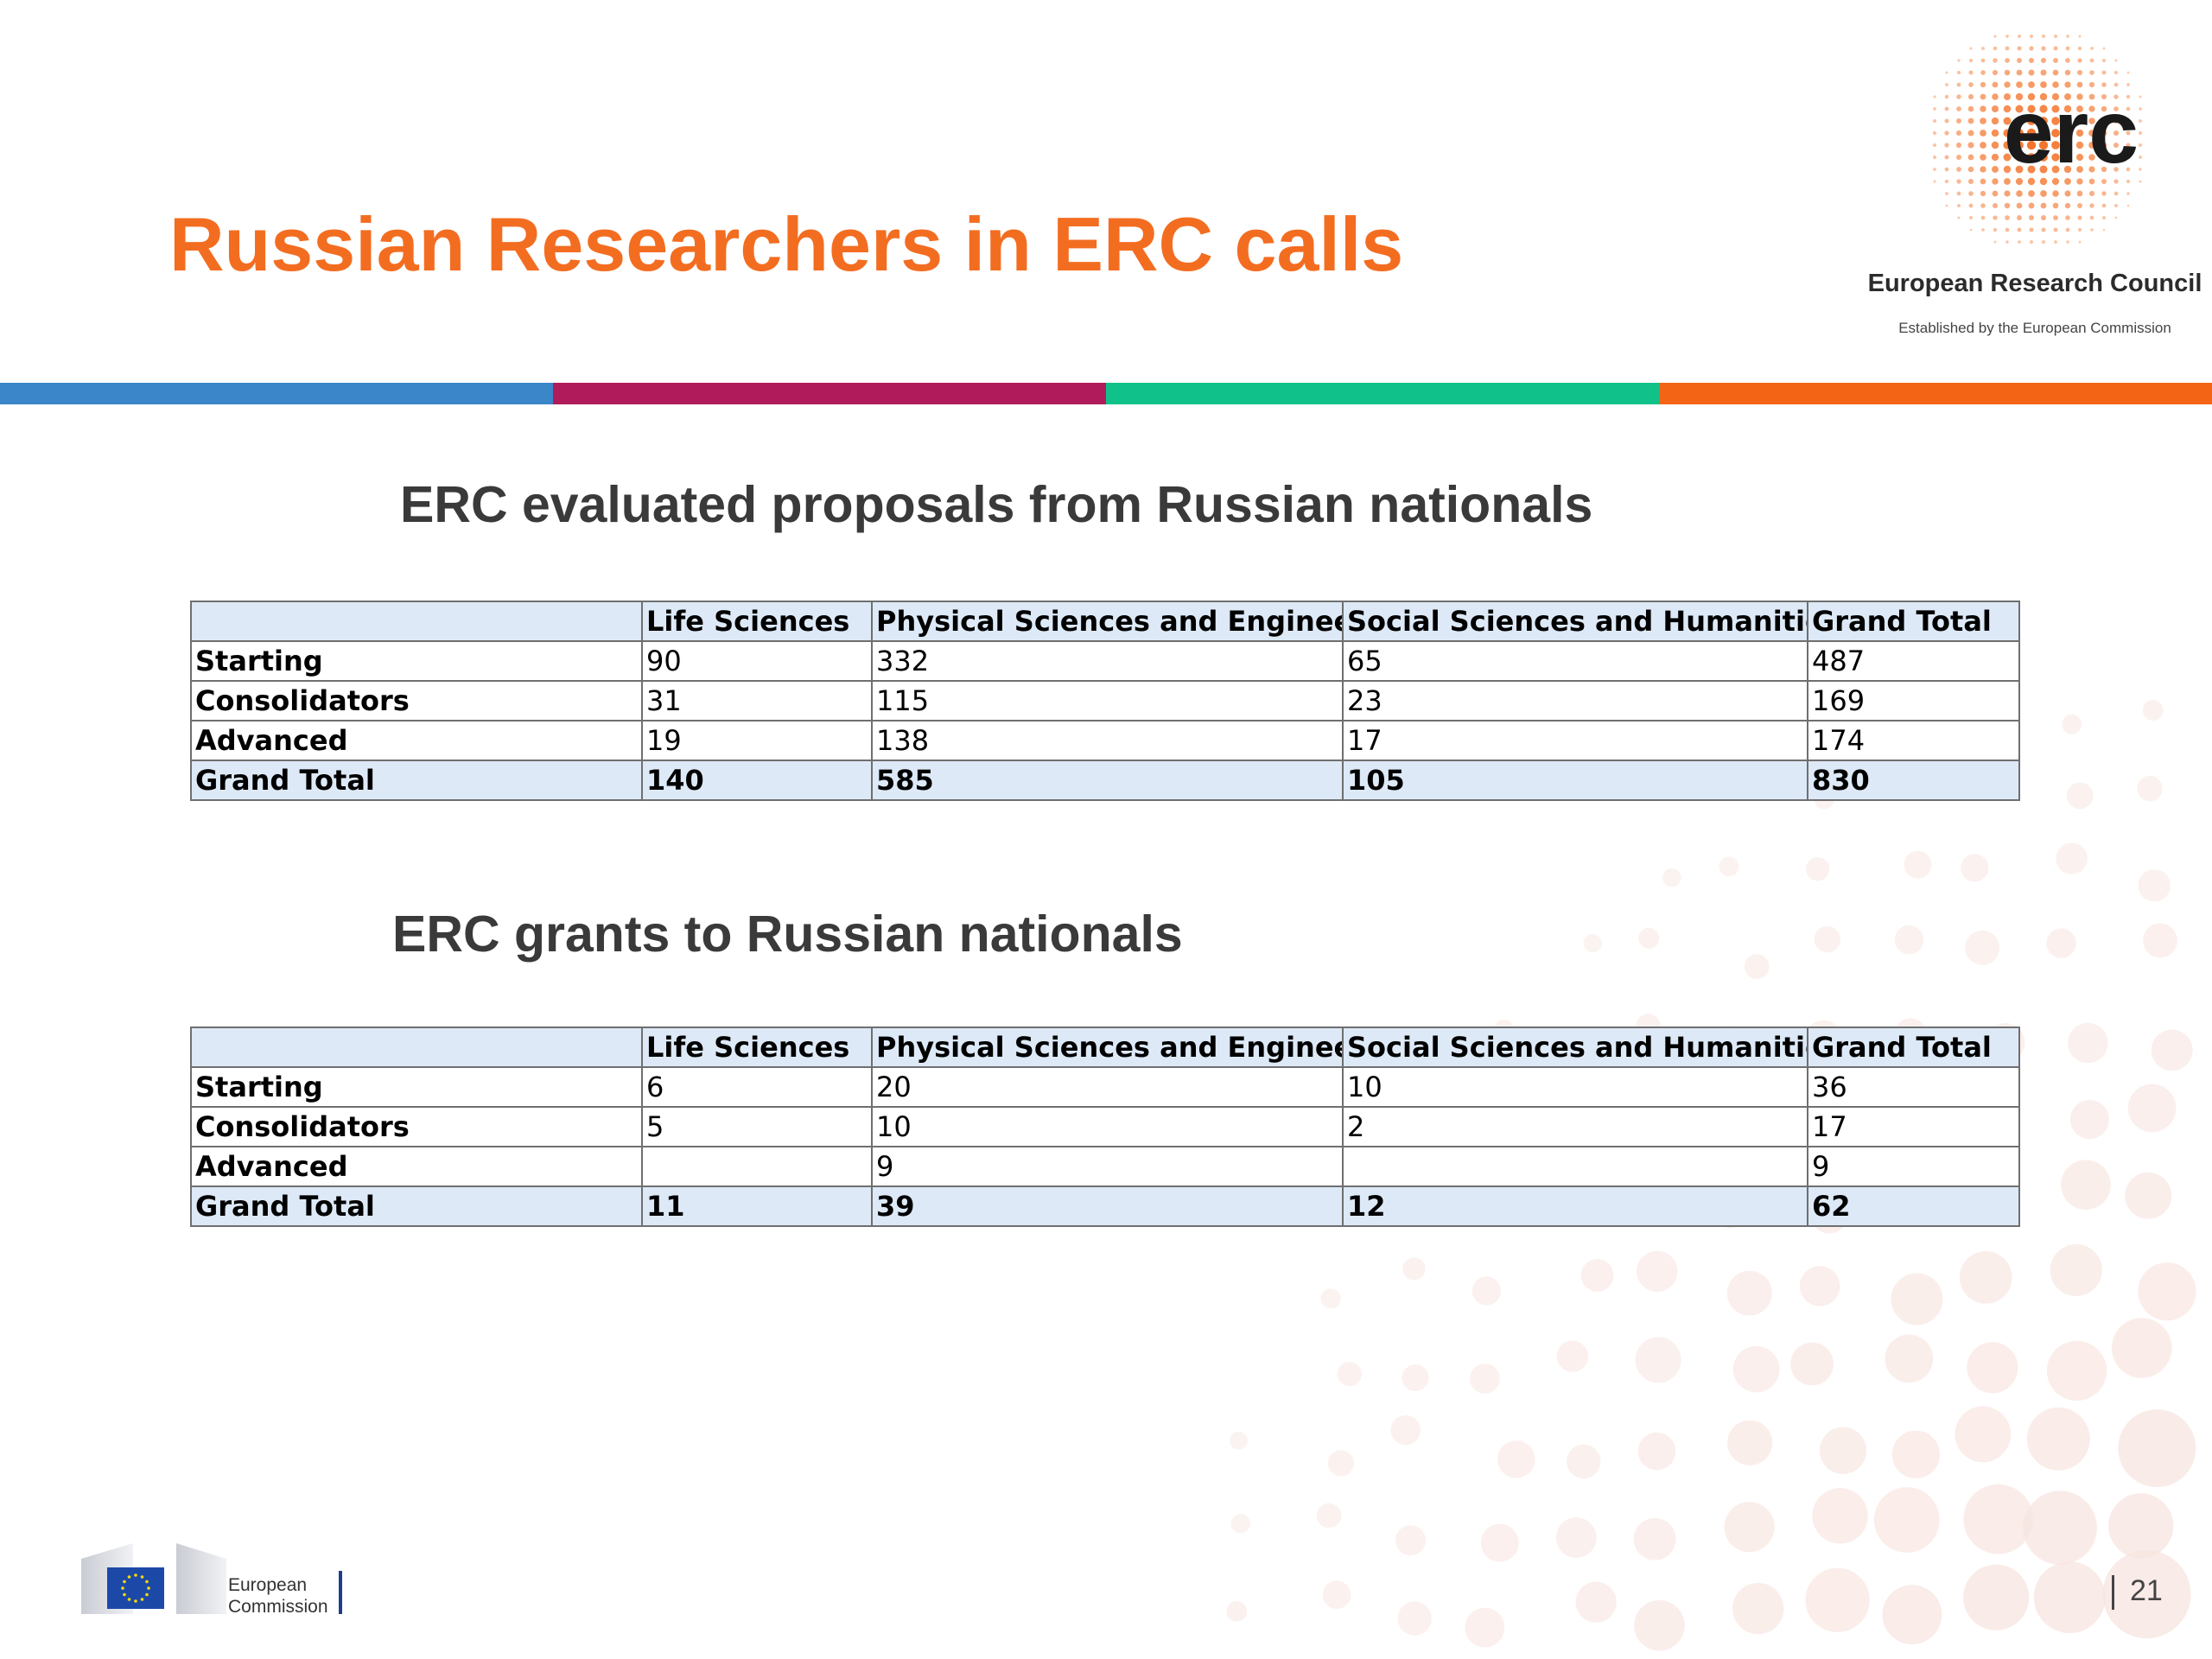 This screenshot has width=2212, height=1659. Describe the element at coordinates (219, 1577) in the screenshot. I see `european-commission-logo: European Commission` at that location.